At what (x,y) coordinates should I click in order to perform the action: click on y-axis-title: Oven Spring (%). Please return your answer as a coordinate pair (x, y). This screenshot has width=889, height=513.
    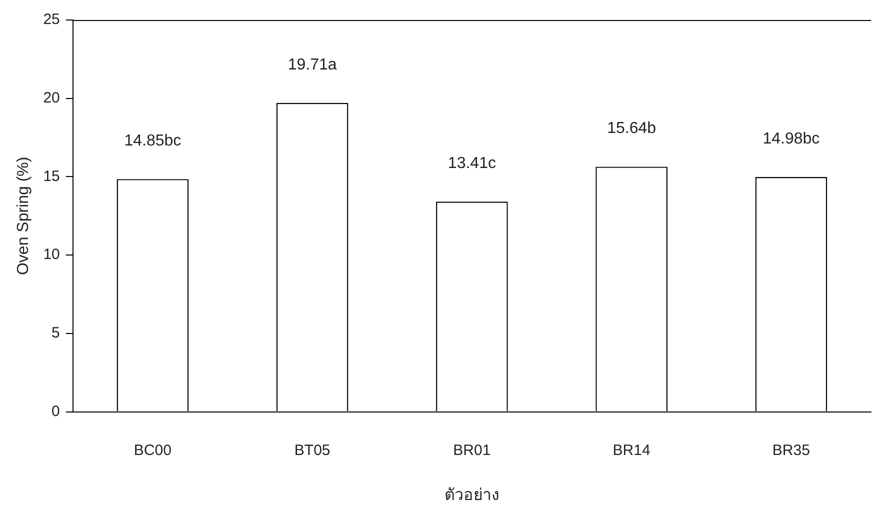
    Looking at the image, I should click on (23, 216).